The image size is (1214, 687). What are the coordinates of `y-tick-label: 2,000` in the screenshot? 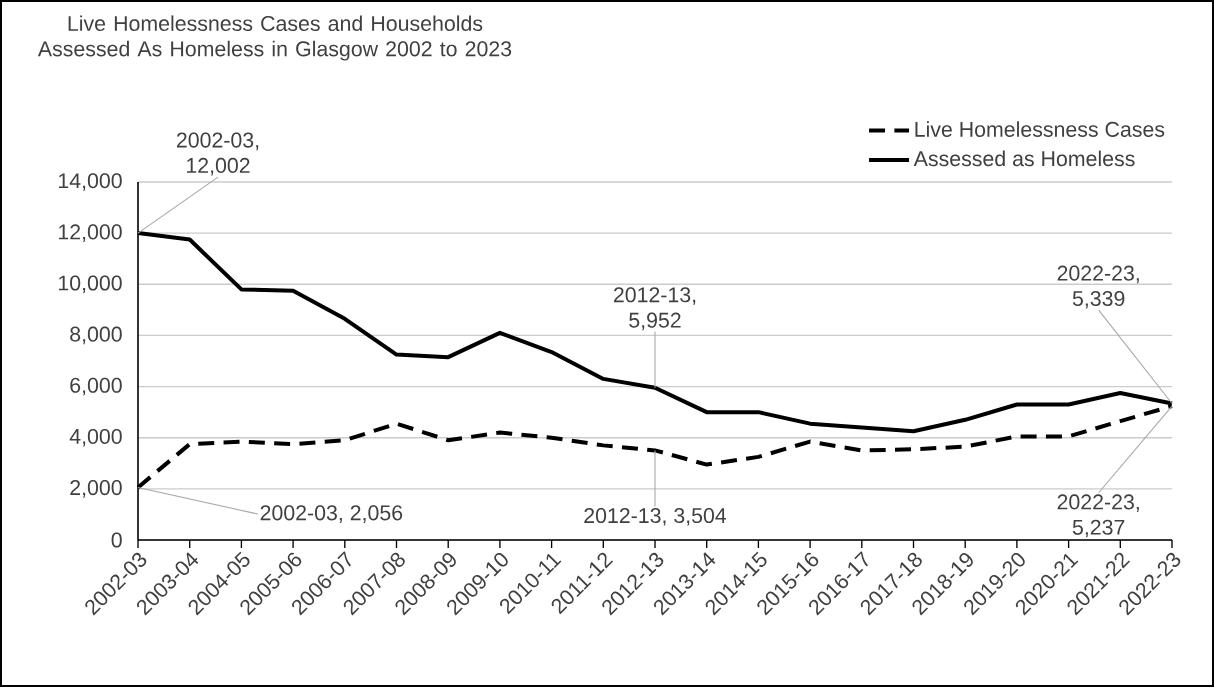 It's located at (96, 489).